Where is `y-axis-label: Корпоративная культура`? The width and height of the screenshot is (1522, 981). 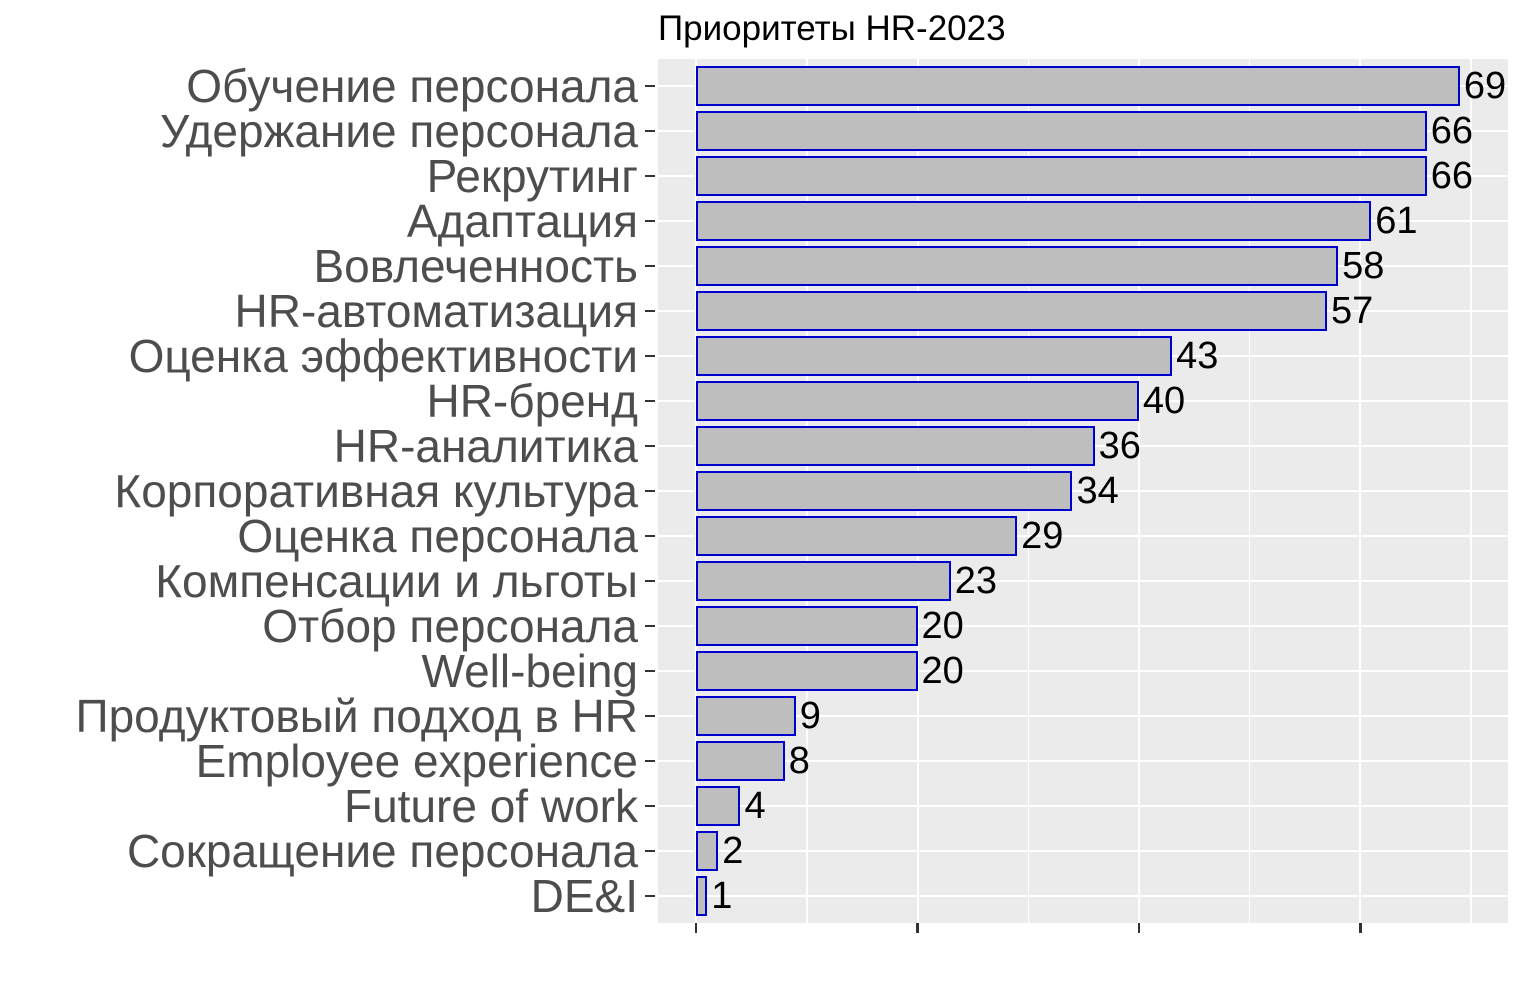
y-axis-label: Корпоративная культура is located at coordinates (376, 491).